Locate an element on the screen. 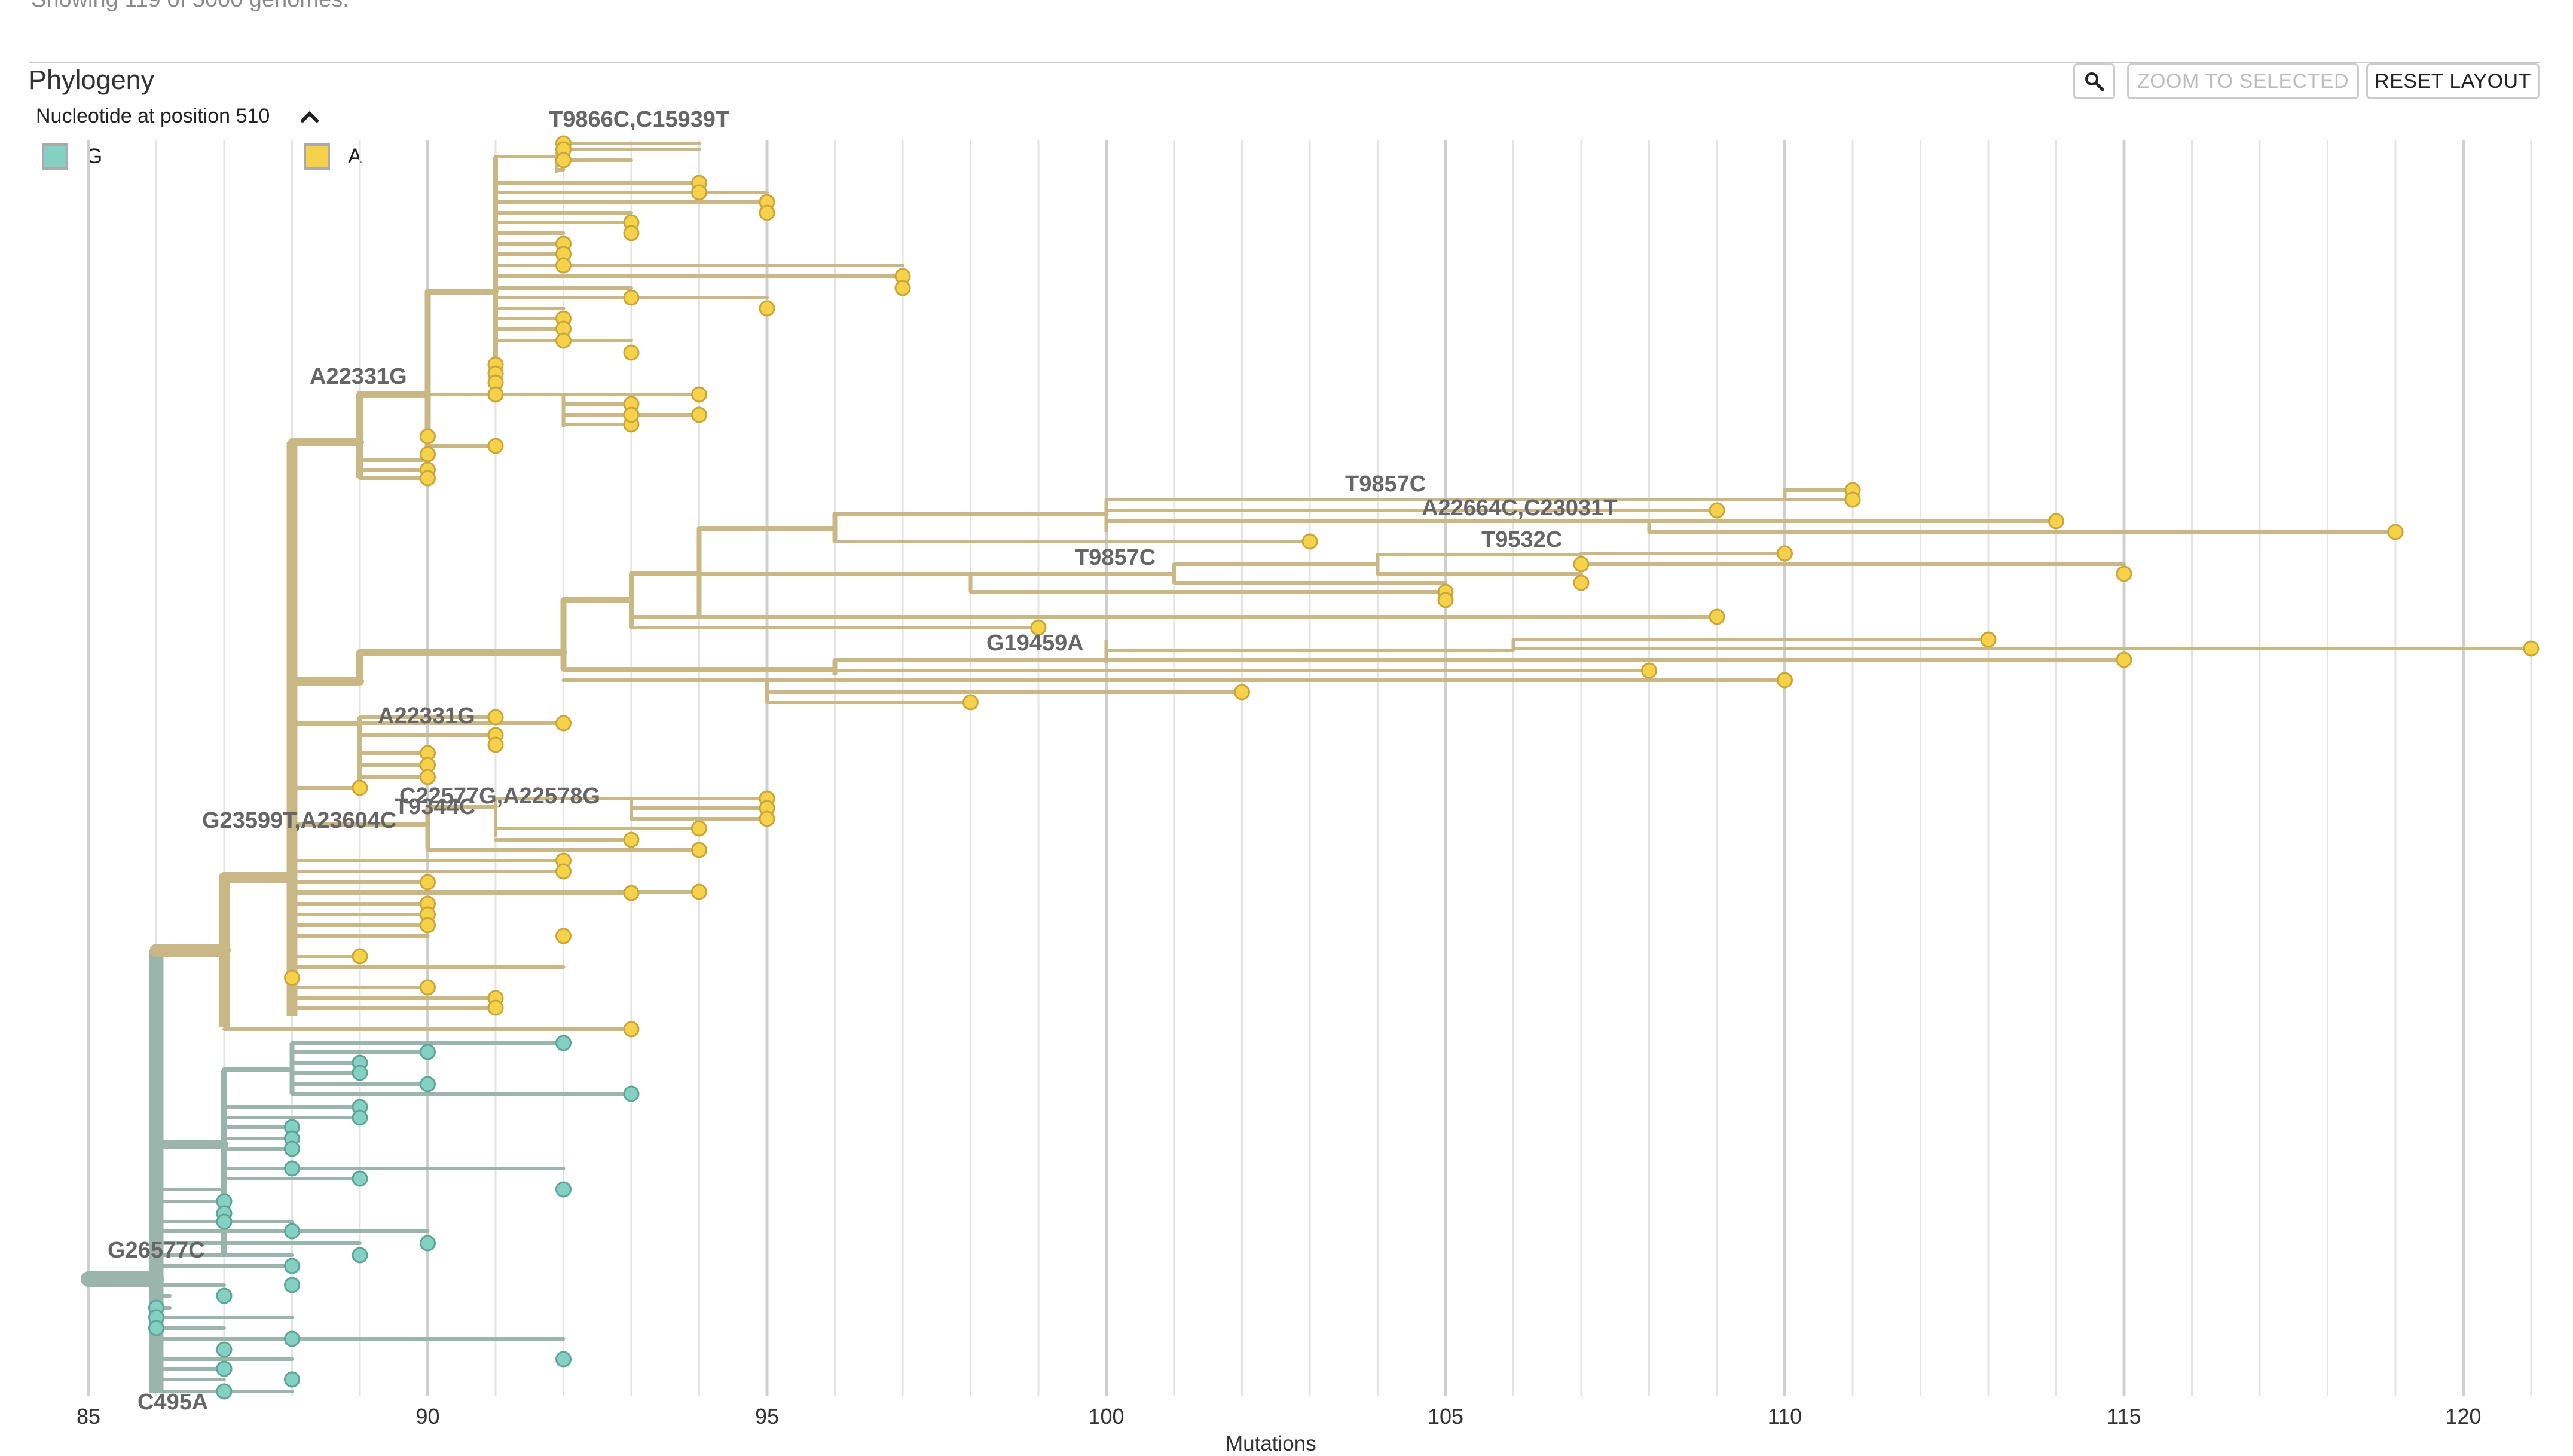  reset-layout-button: RESET LAYOUT is located at coordinates (2453, 81).